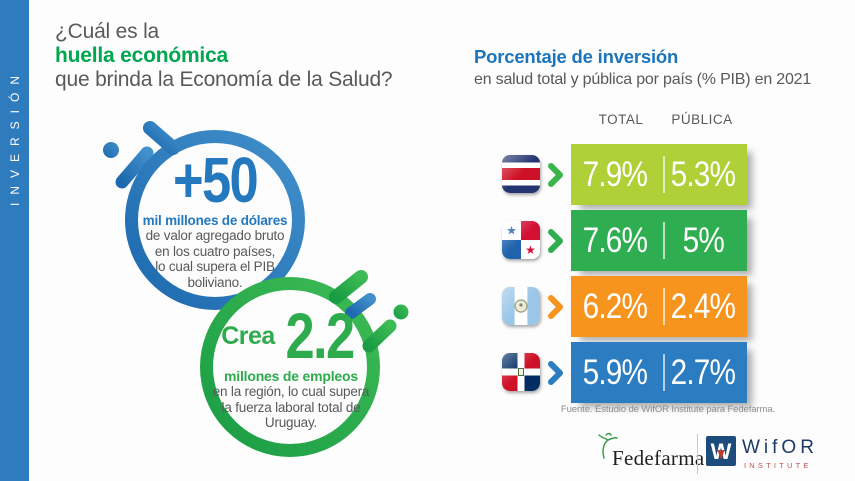 This screenshot has width=855, height=481. Describe the element at coordinates (107, 31) in the screenshot. I see `title-line-1: ¿Cuál es la` at that location.